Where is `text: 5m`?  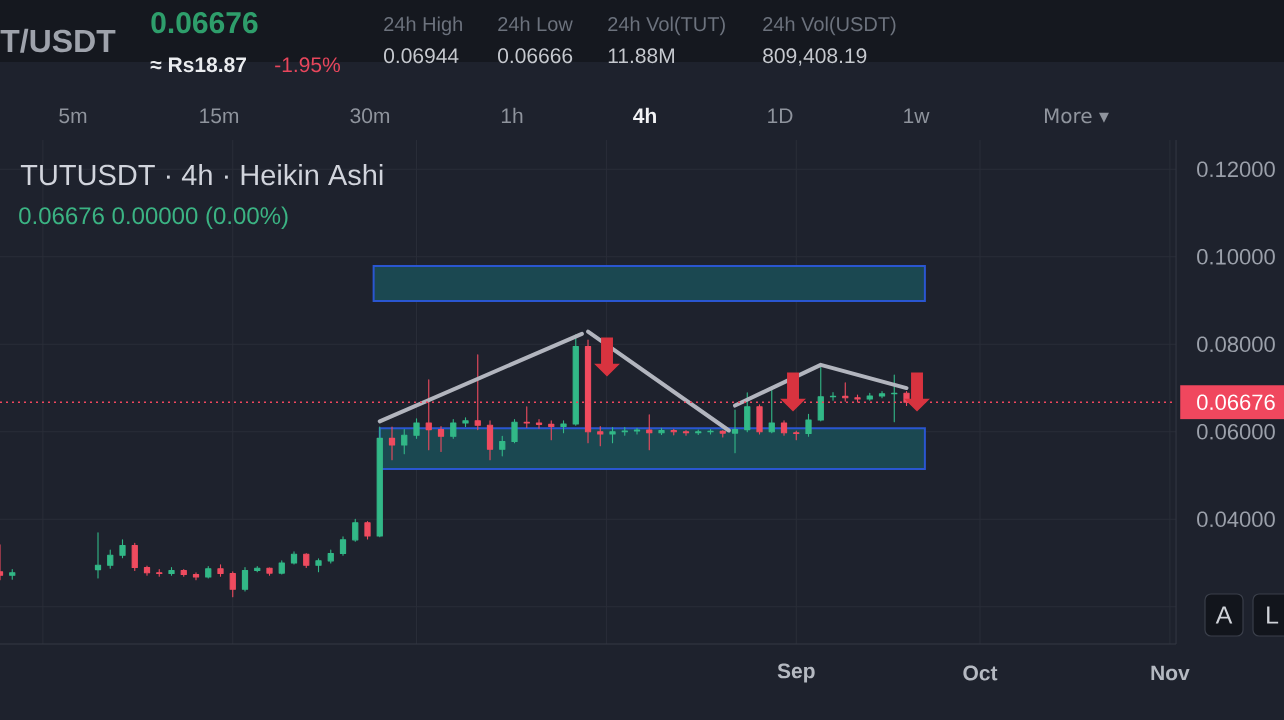
text: 5m is located at coordinates (73, 116).